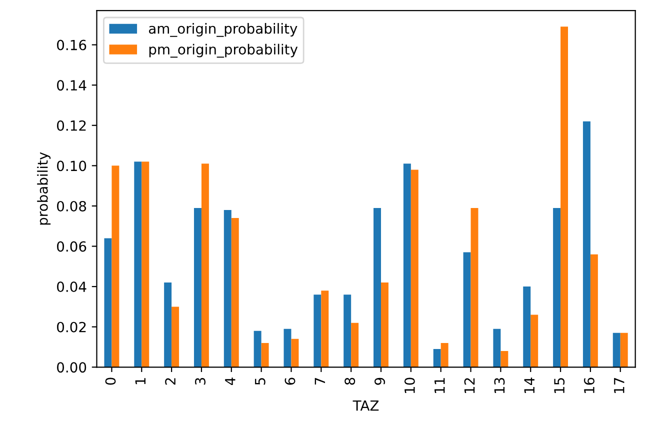 Image resolution: width=645 pixels, height=422 pixels. I want to click on x-tick-label: 2, so click(170, 381).